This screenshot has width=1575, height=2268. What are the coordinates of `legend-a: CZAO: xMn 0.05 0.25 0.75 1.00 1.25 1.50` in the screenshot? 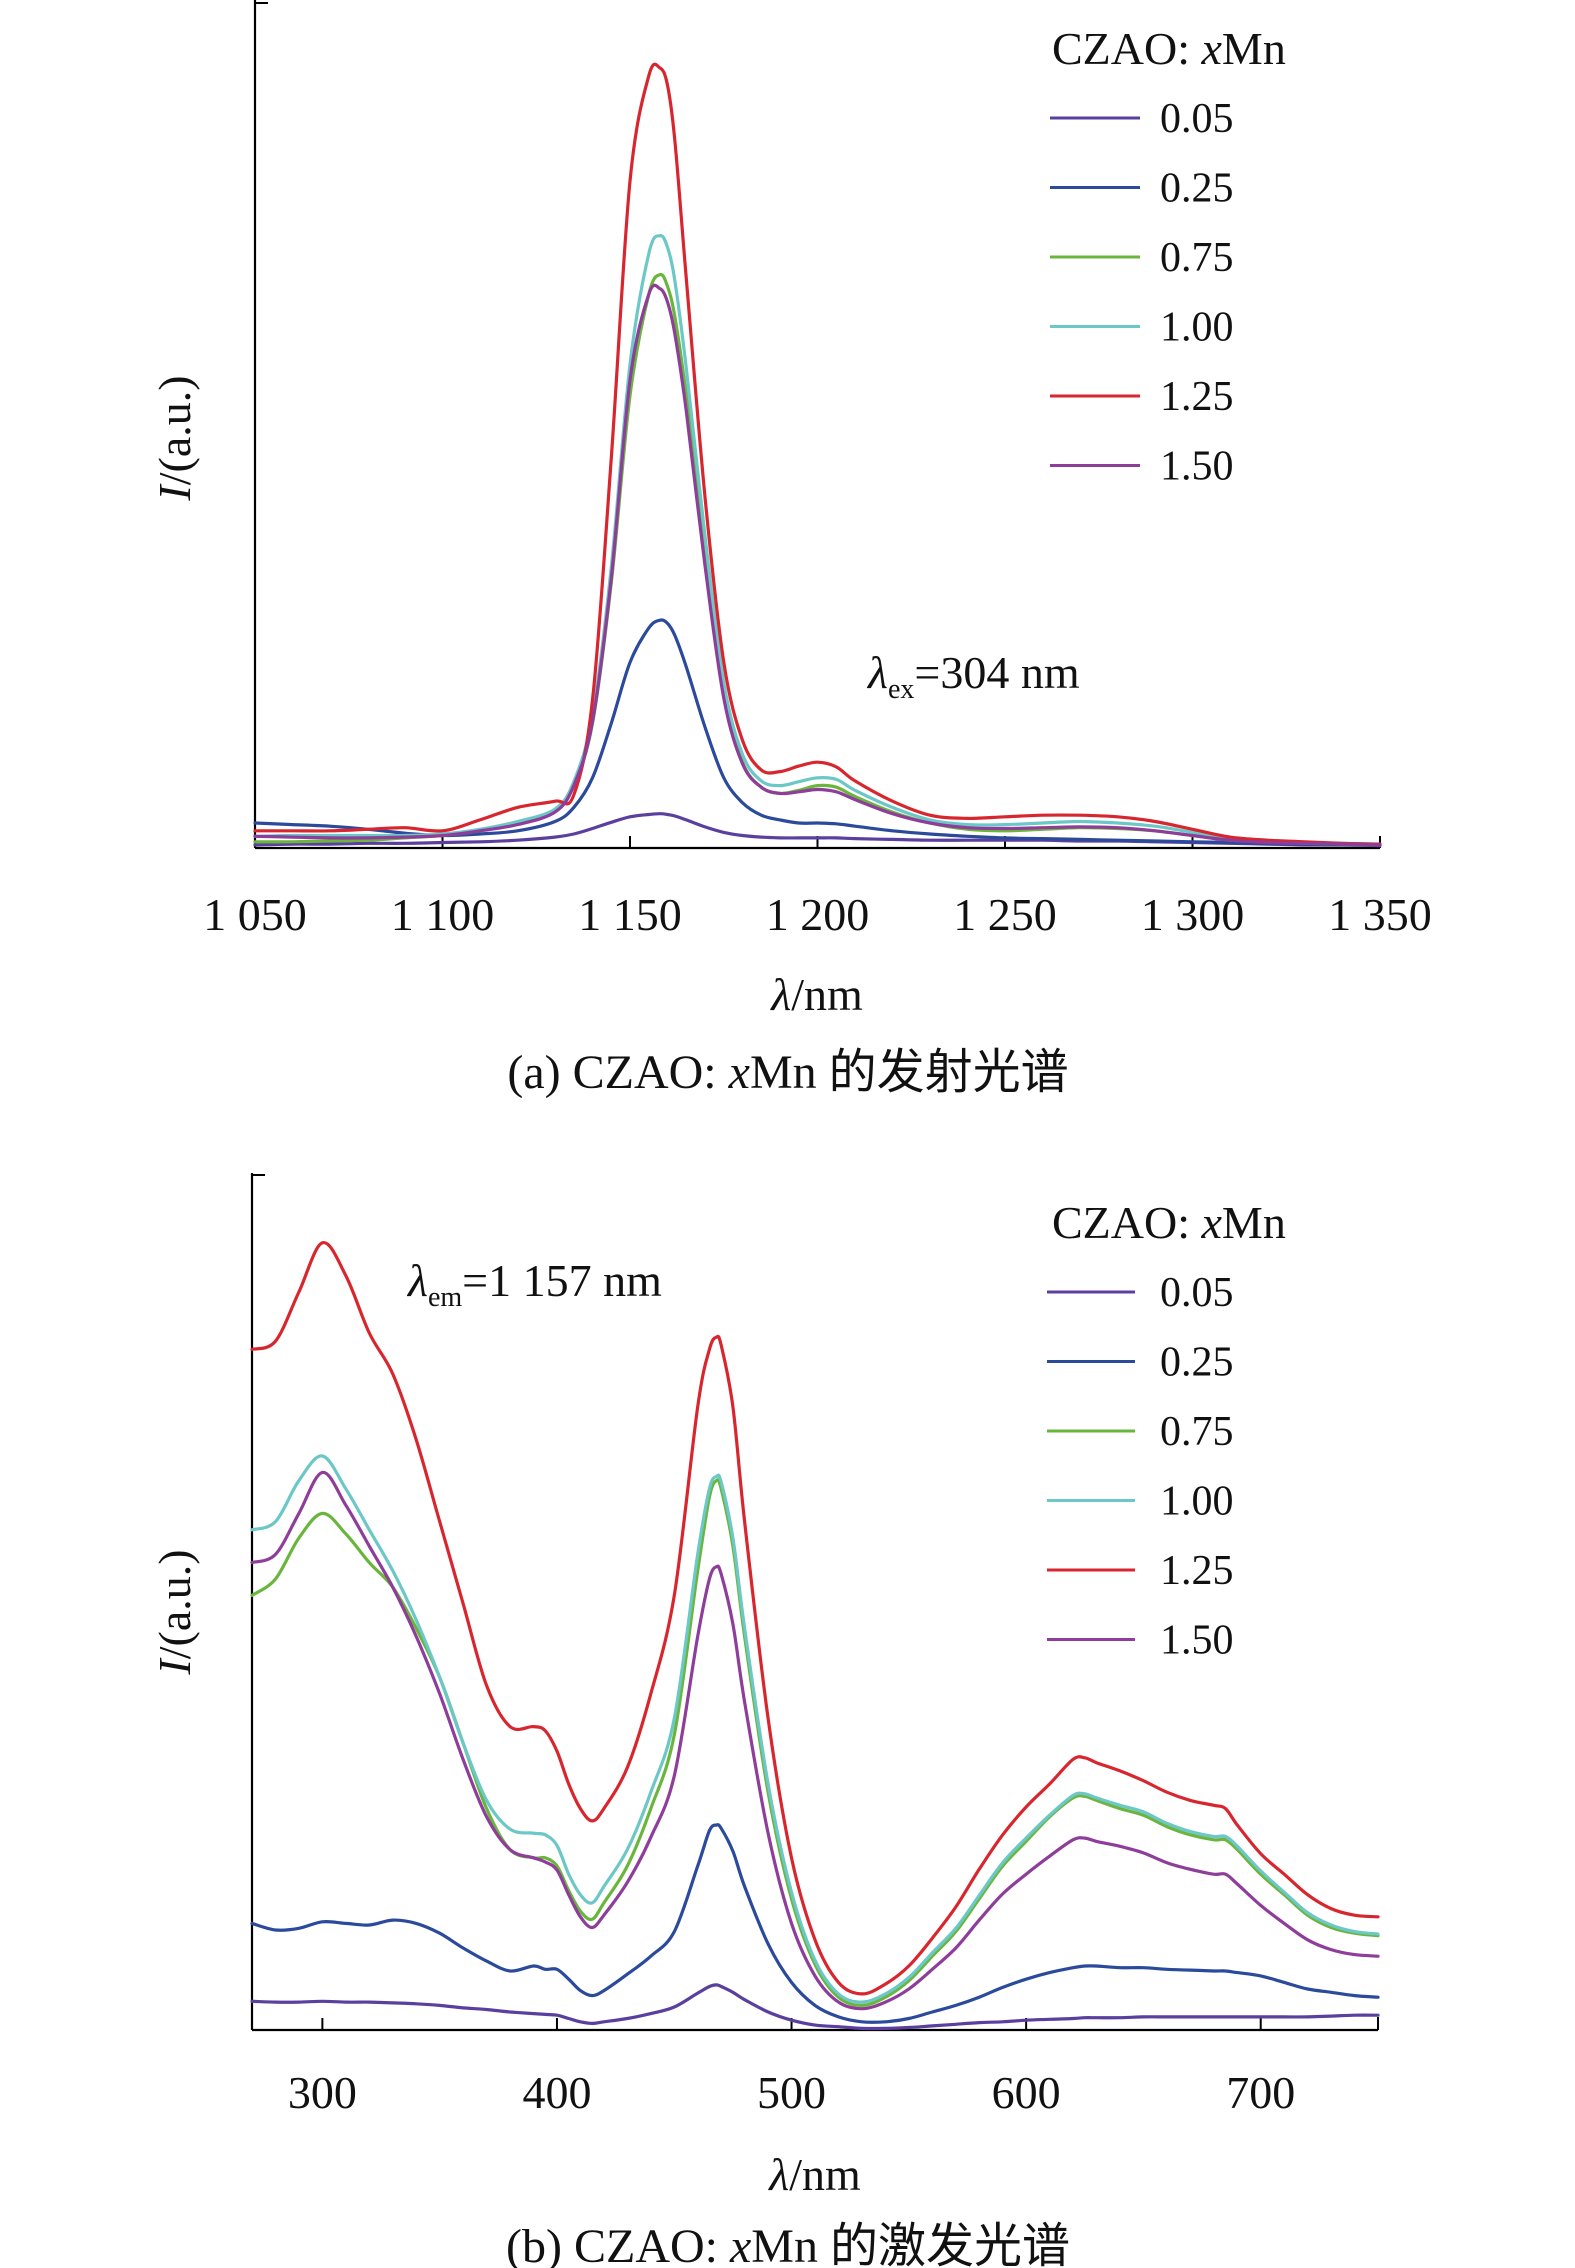 It's located at (1168, 256).